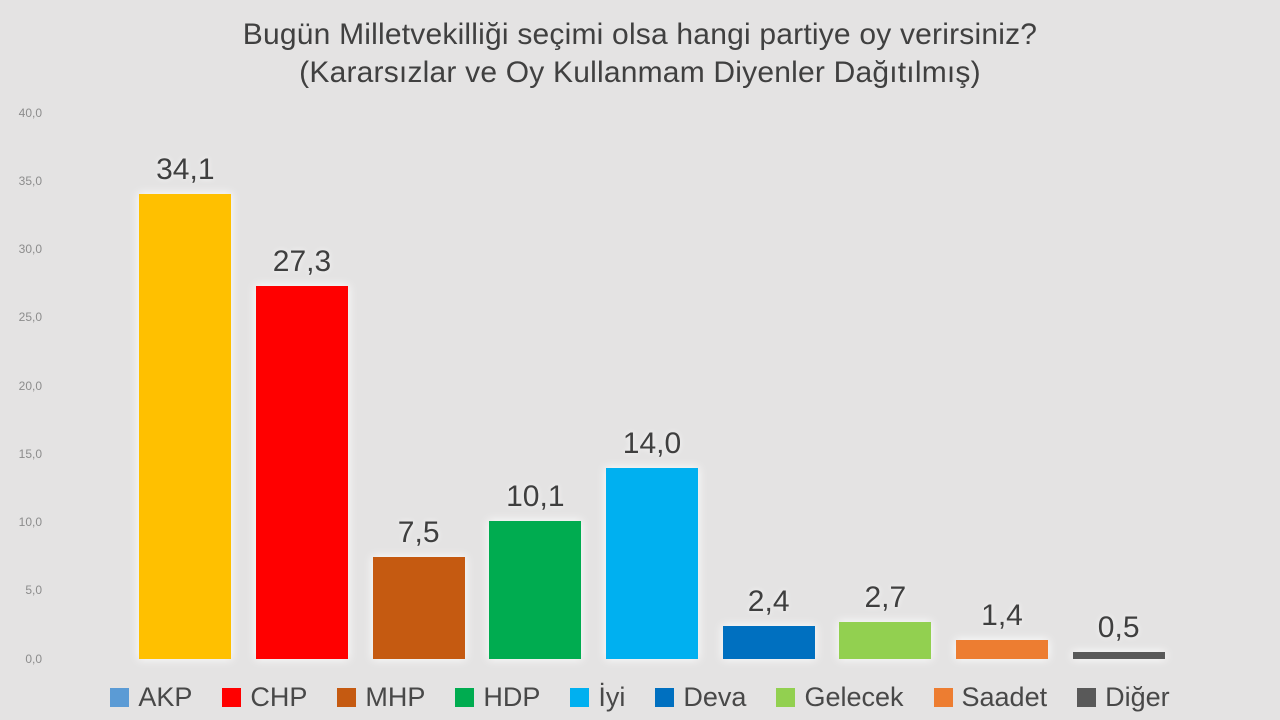 Image resolution: width=1280 pixels, height=720 pixels. Describe the element at coordinates (395, 697) in the screenshot. I see `legend-label: MHP` at that location.